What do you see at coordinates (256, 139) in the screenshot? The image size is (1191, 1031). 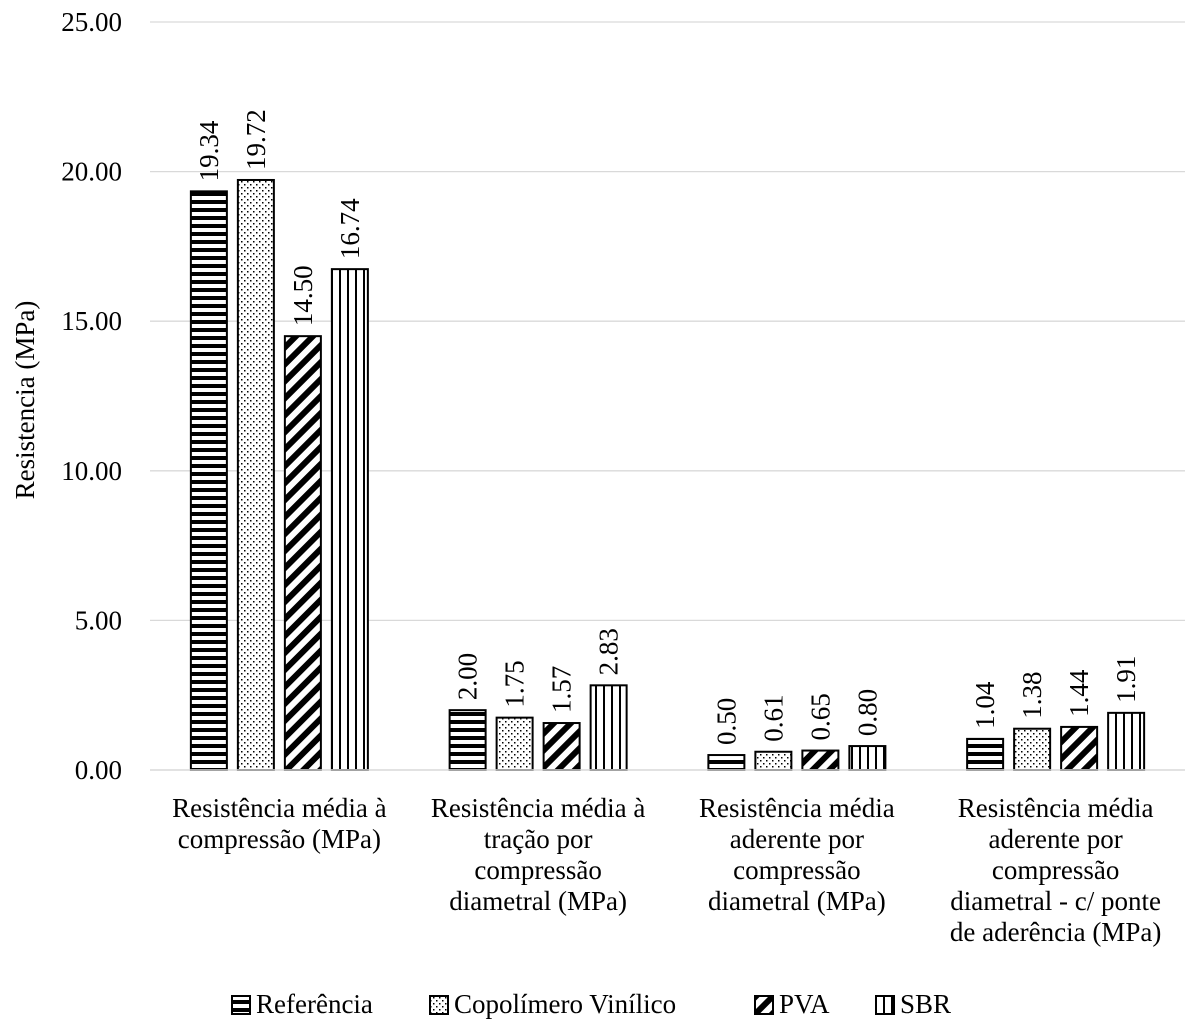 I see `bar-value-label: 19.72` at bounding box center [256, 139].